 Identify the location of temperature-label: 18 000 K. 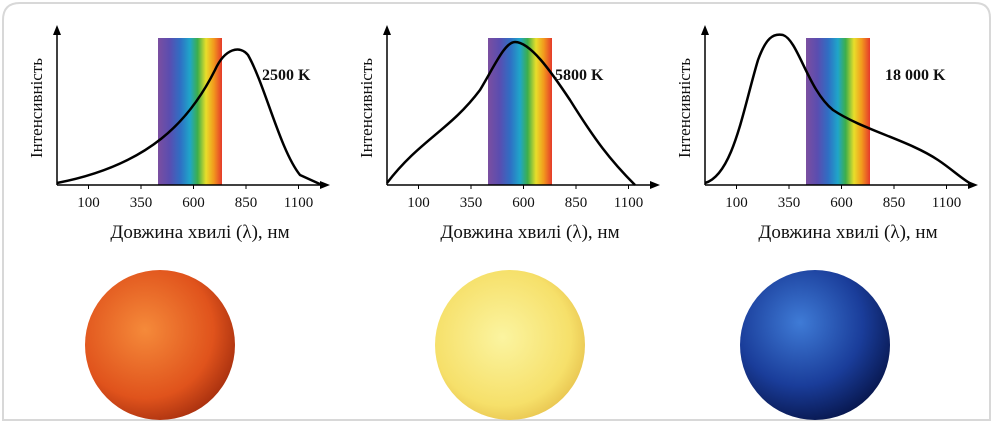
(915, 75).